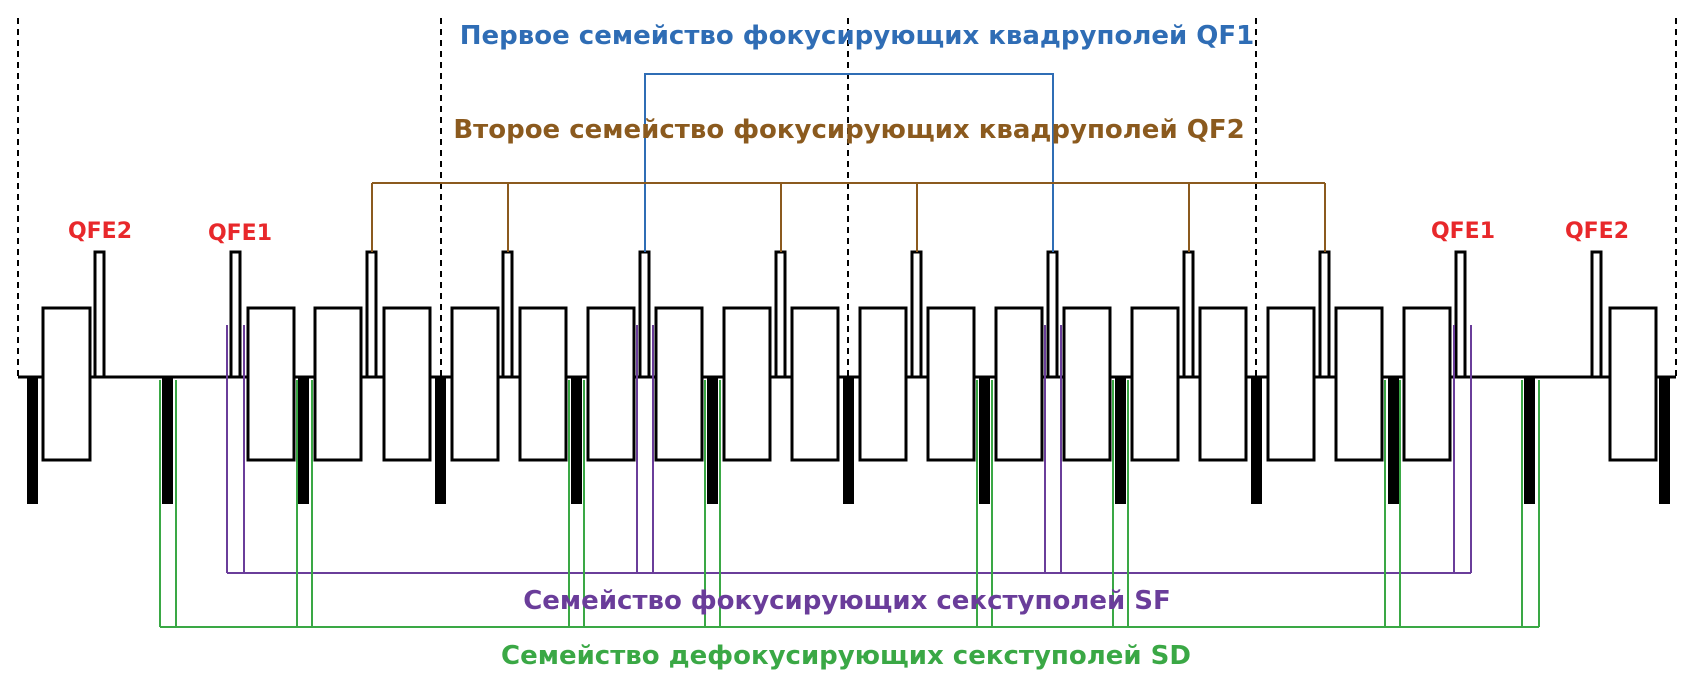 This screenshot has width=1690, height=686. Describe the element at coordinates (1597, 231) in the screenshot. I see `qfe2-right-label: QFE2` at that location.